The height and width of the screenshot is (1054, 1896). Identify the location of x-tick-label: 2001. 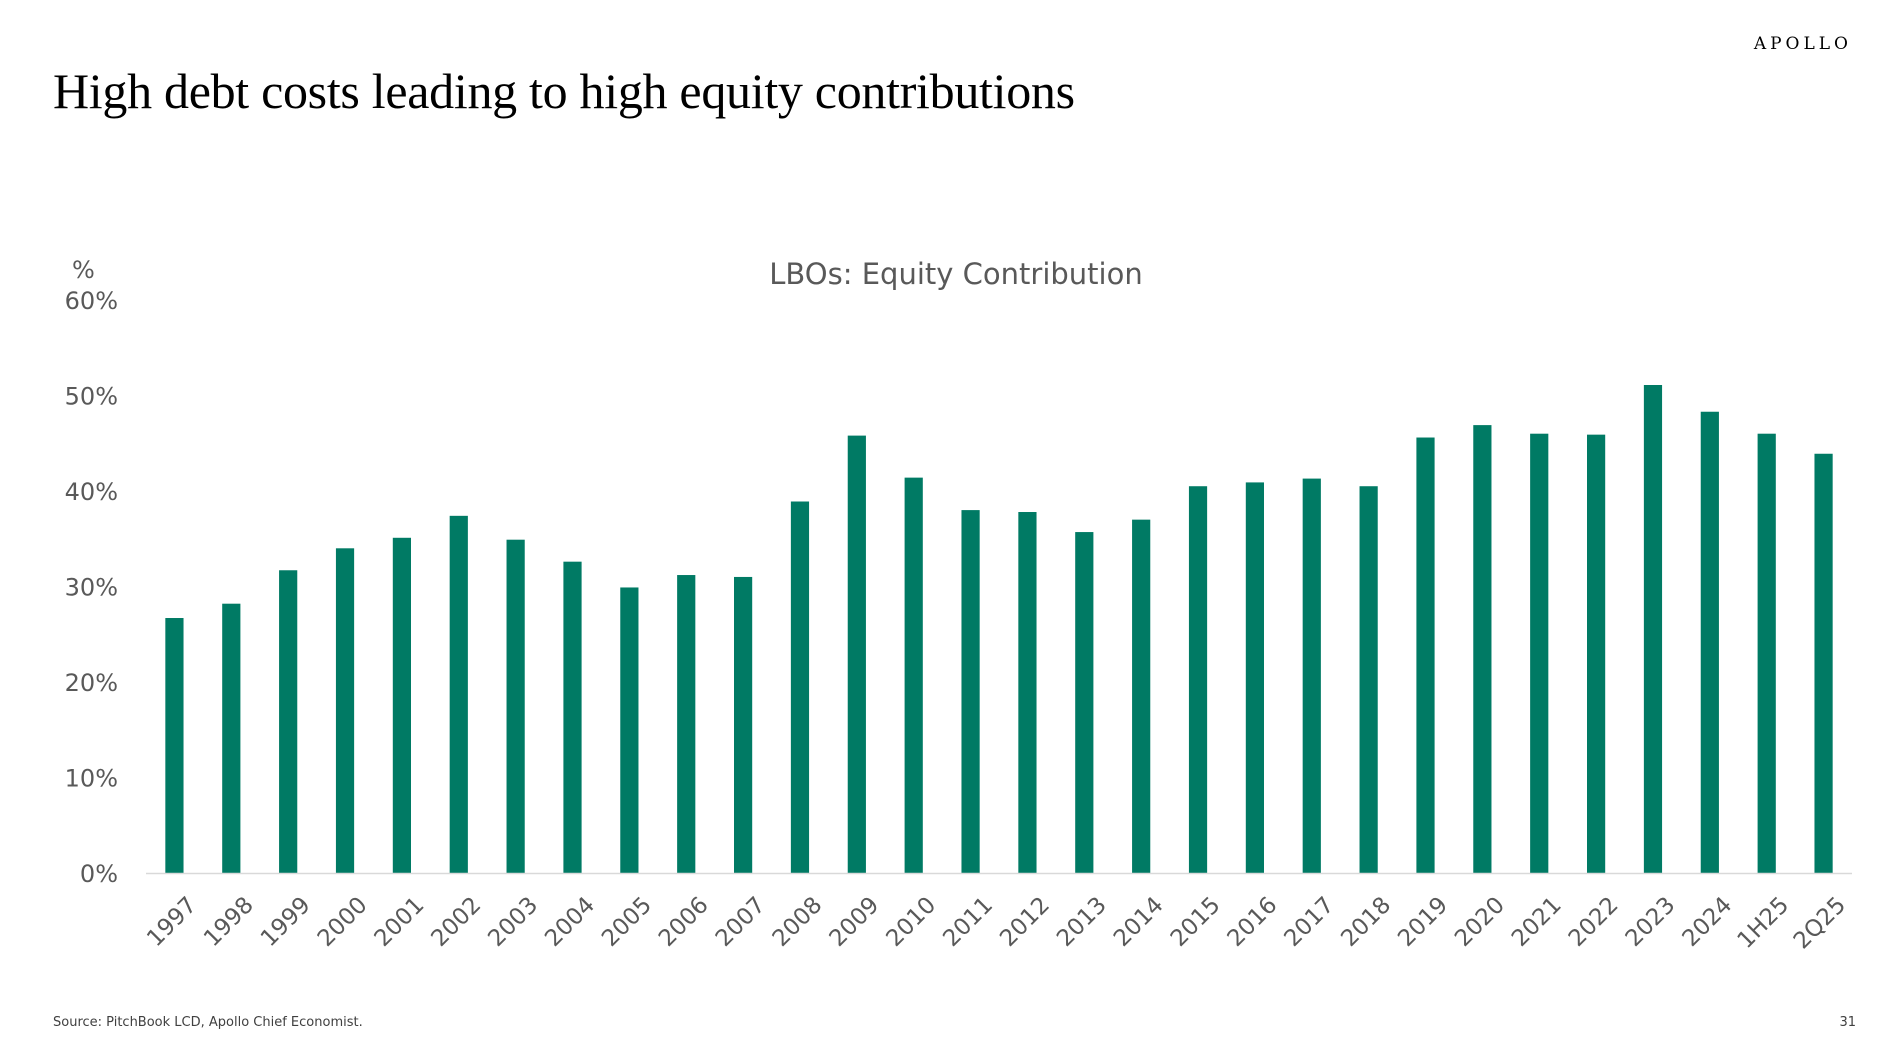
(400, 922).